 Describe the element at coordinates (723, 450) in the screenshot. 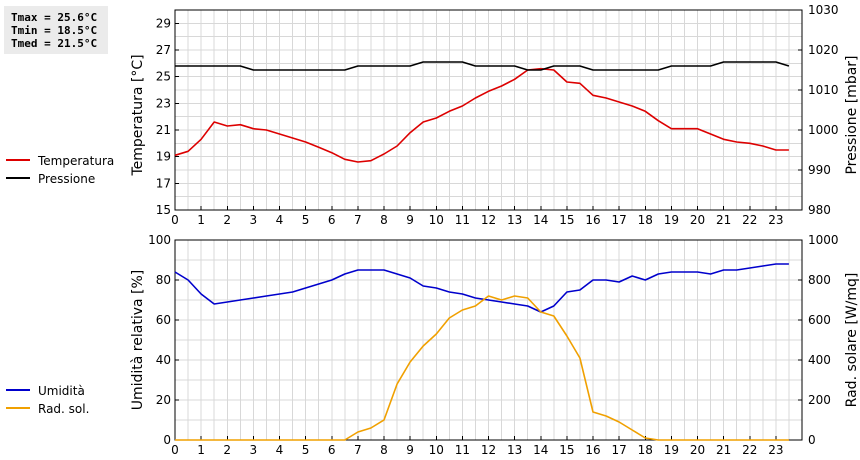

I see `bottom-x-tick-label: 21` at that location.